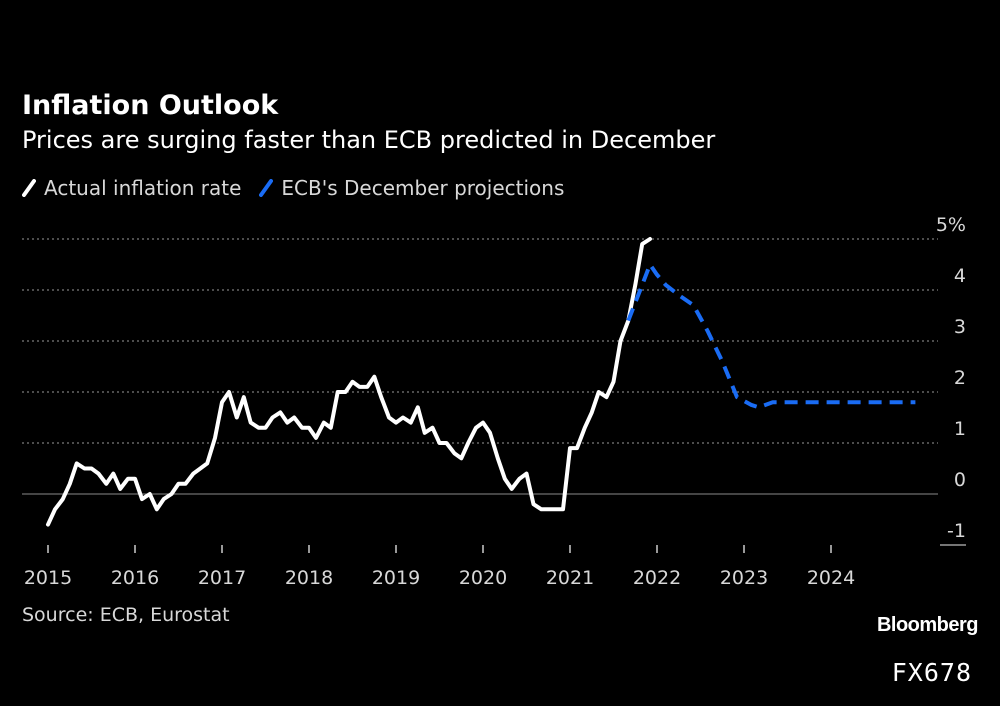 This screenshot has width=1000, height=706. What do you see at coordinates (956, 531) in the screenshot?
I see `y-tick-label: -1` at bounding box center [956, 531].